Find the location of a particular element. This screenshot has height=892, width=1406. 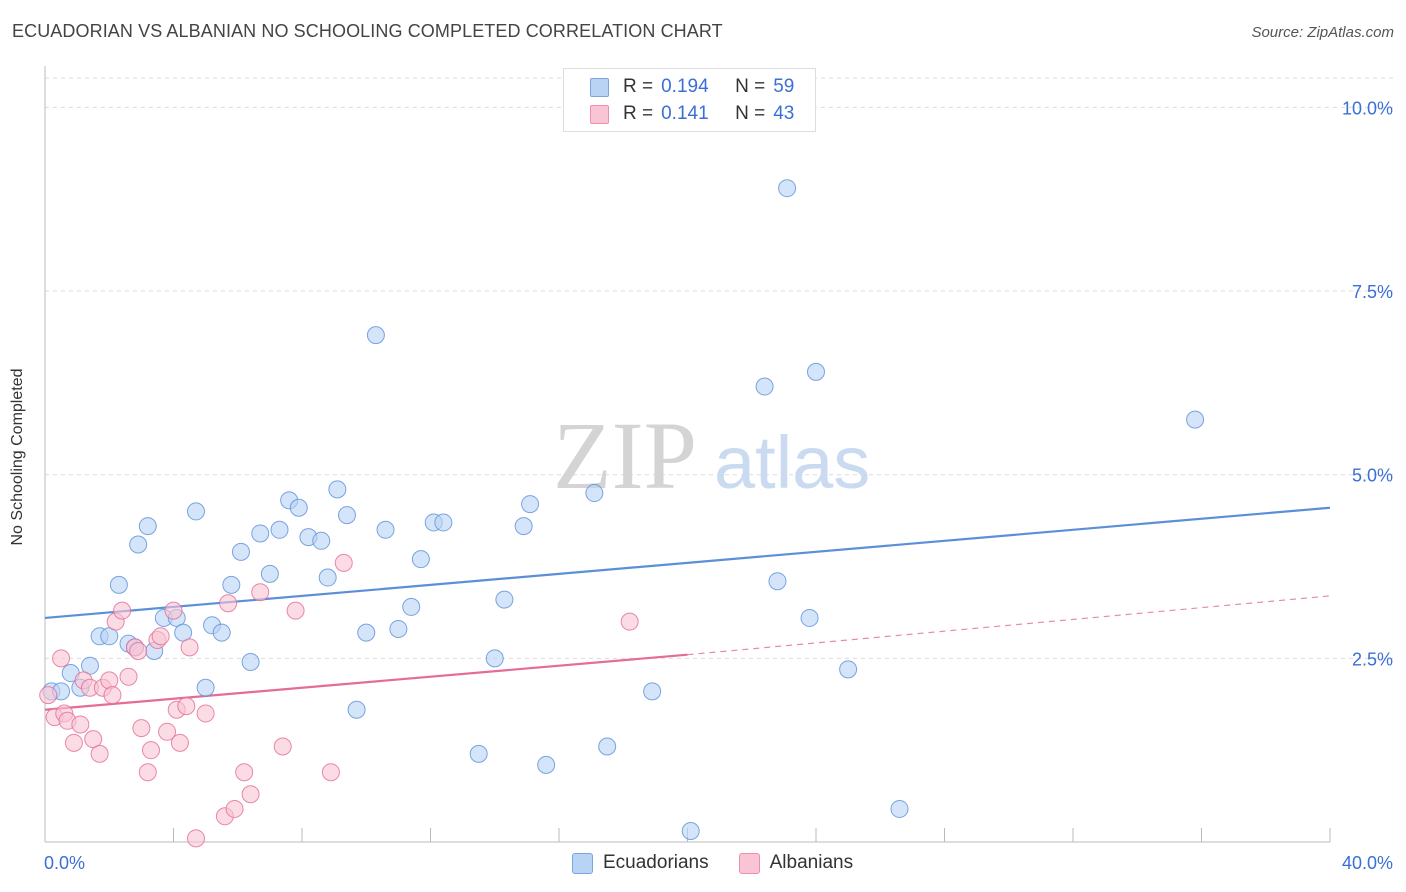

r-value: 0.141 is located at coordinates (685, 113).